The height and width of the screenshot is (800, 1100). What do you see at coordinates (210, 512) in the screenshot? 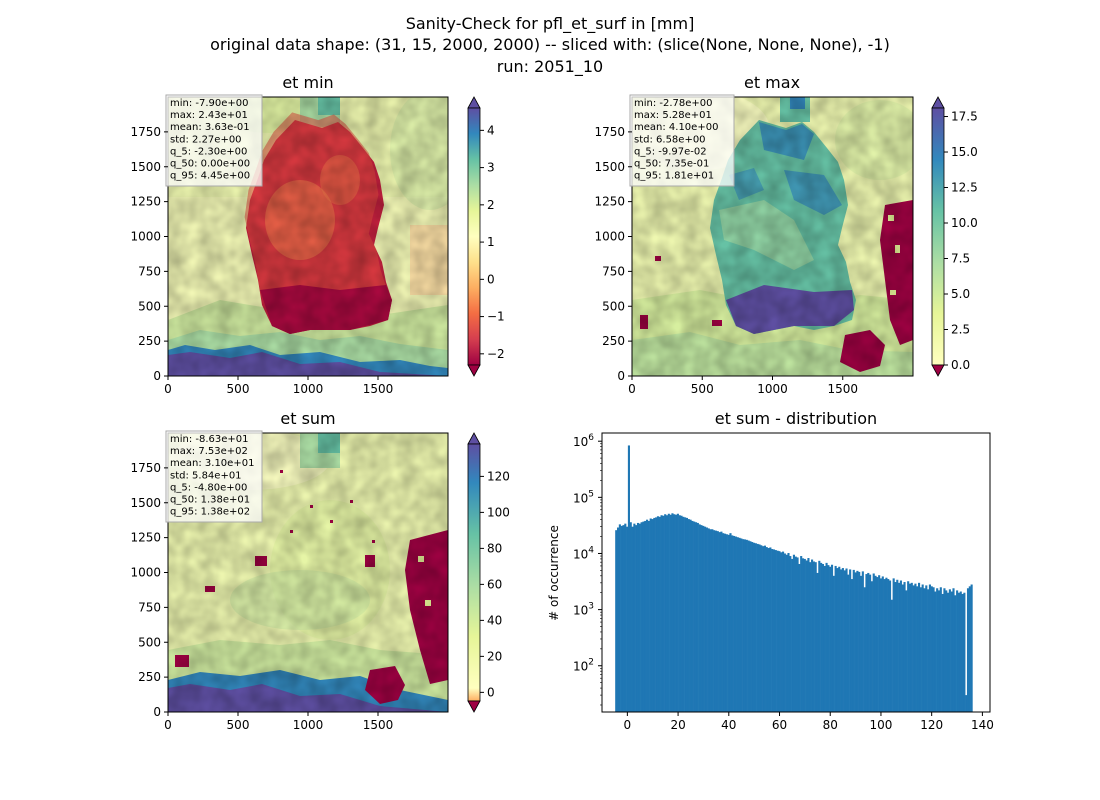
I see `stats-line: q_95: 1.38e+02` at bounding box center [210, 512].